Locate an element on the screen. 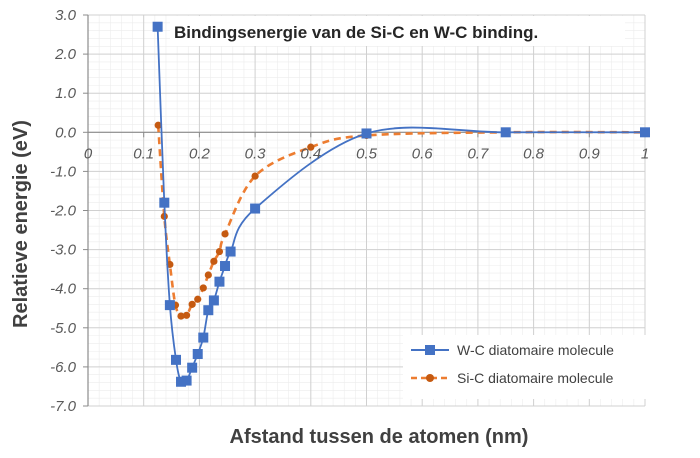 Image resolution: width=700 pixels, height=458 pixels. y-tick-label: -1.0 is located at coordinates (63, 171).